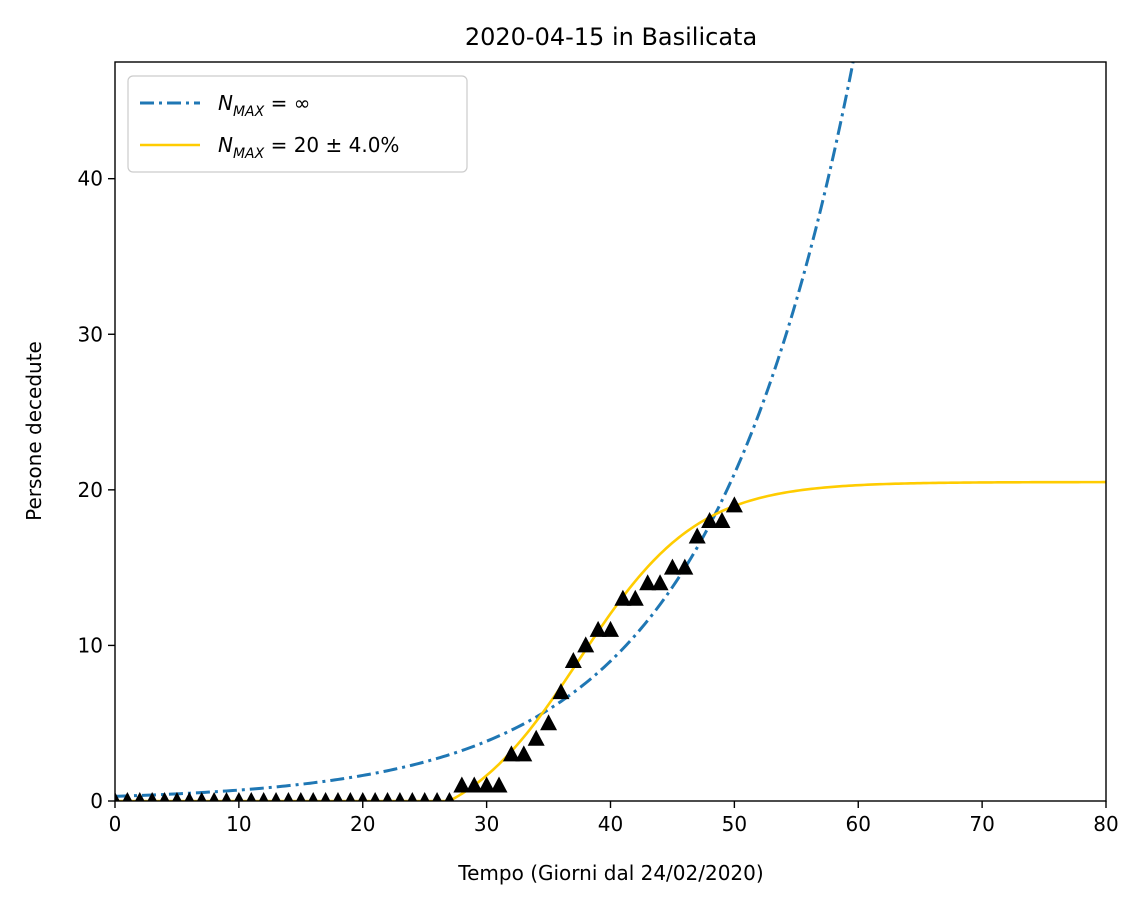 This screenshot has height=908, width=1143. What do you see at coordinates (858, 824) in the screenshot?
I see `x-tick-label-6: 60` at bounding box center [858, 824].